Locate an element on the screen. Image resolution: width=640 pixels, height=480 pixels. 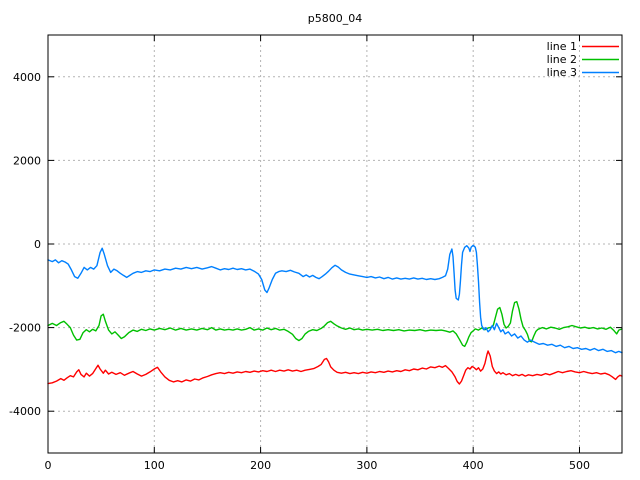
svg-text: 200 is located at coordinates (260, 465).